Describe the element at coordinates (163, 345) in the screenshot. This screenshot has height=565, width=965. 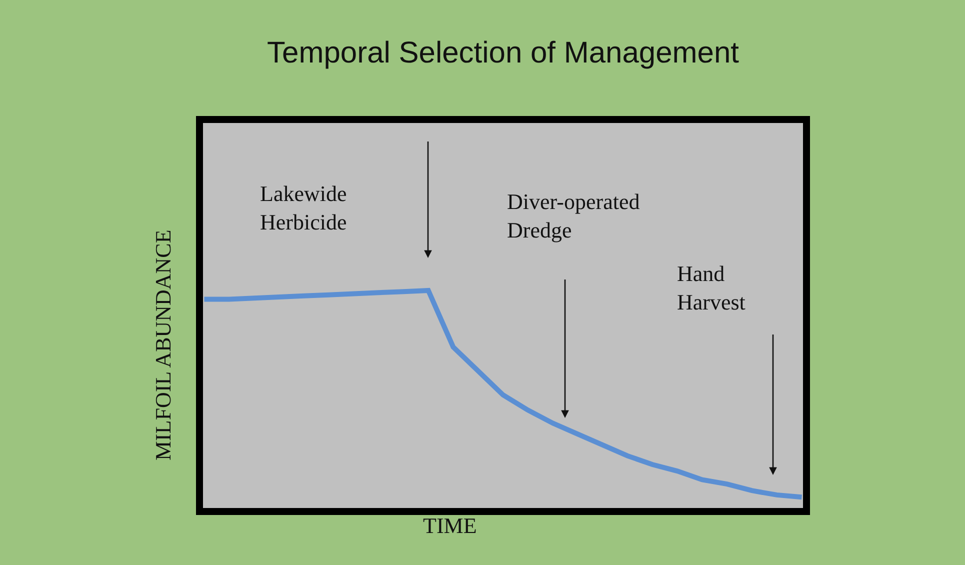
I see `y-axis-title: MILFOIL ABUNDANCE` at that location.